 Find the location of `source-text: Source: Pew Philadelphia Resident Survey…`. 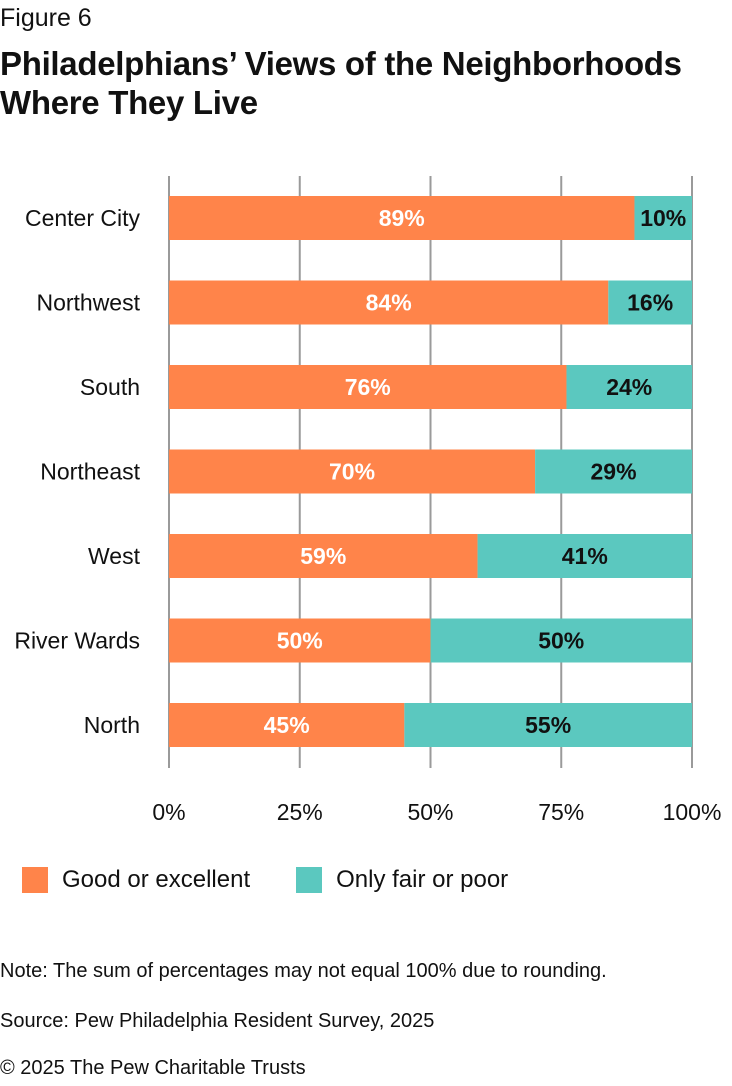

source-text: Source: Pew Philadelphia Resident Survey… is located at coordinates (217, 1021).